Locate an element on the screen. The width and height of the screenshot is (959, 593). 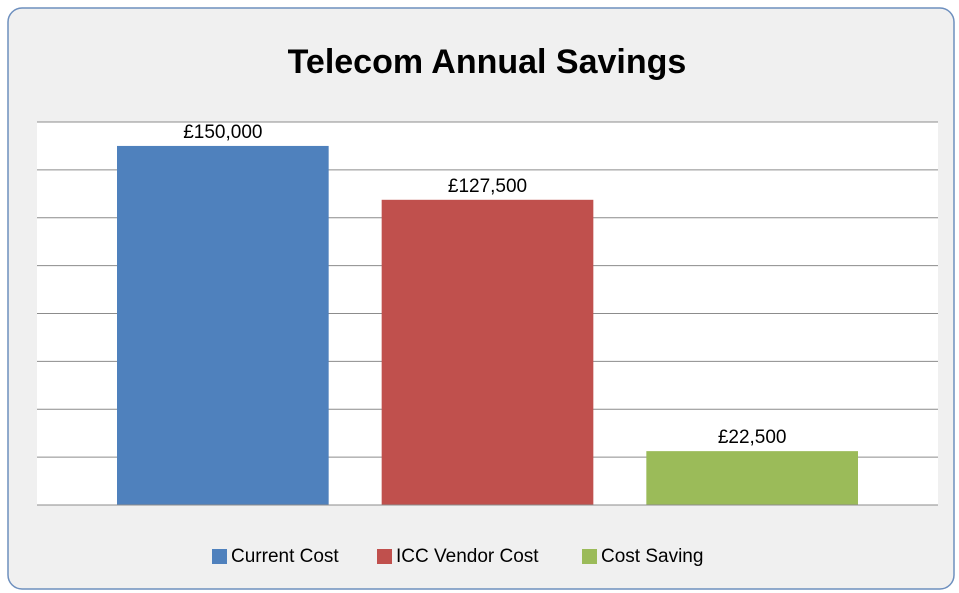
legend-label: Cost Saving is located at coordinates (652, 556).